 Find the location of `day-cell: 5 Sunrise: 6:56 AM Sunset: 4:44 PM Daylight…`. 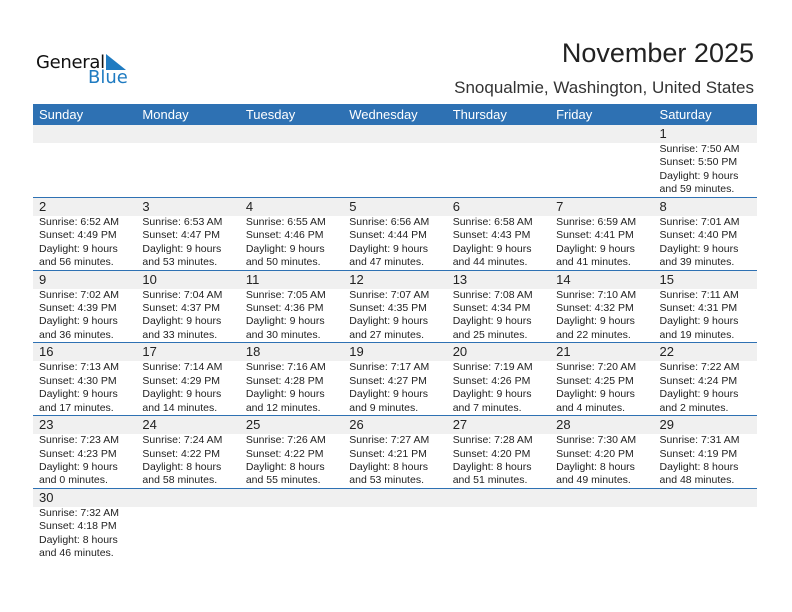

day-cell: 5 Sunrise: 6:56 AM Sunset: 4:44 PM Daylight… is located at coordinates (394, 234).